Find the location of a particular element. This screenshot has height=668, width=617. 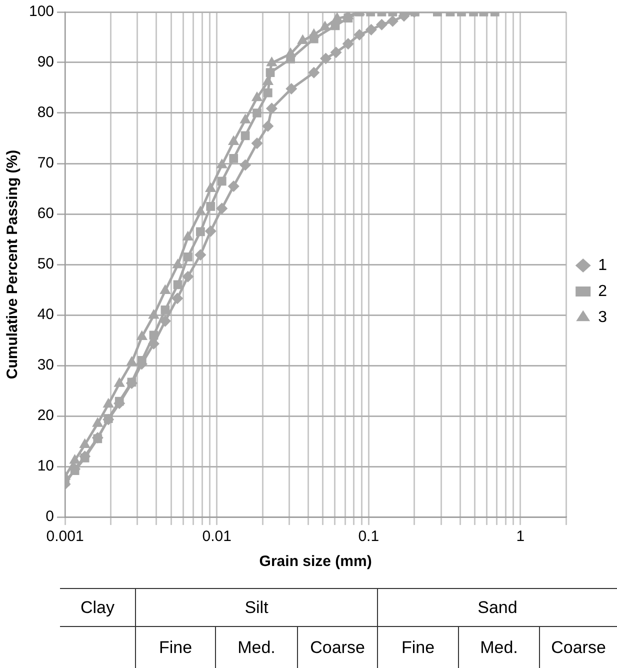

y-axis-title: Cumulative Percent Passing (%) is located at coordinates (13, 265).